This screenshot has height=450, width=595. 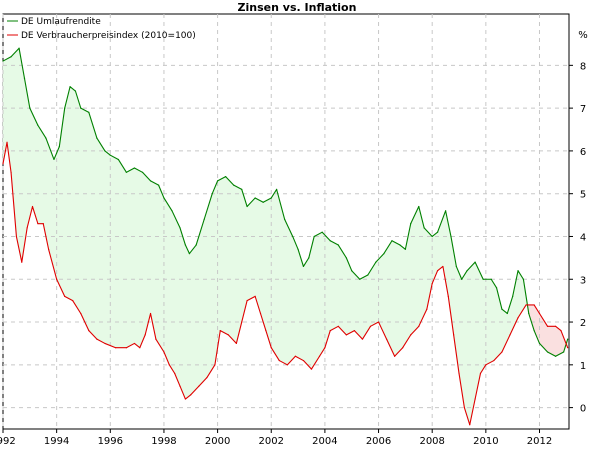 I want to click on y-tick-label: 4, so click(x=583, y=237).